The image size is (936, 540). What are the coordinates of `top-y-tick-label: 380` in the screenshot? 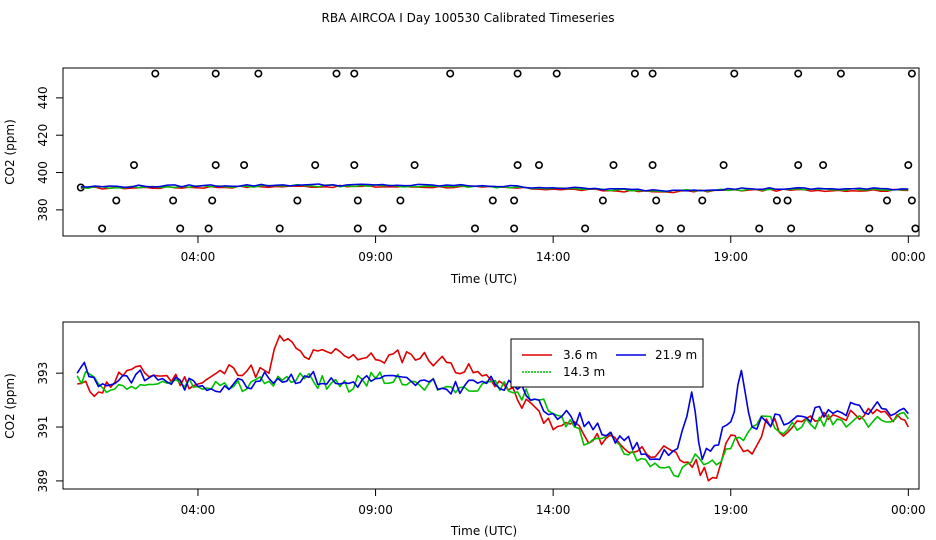 It's located at (43, 209).